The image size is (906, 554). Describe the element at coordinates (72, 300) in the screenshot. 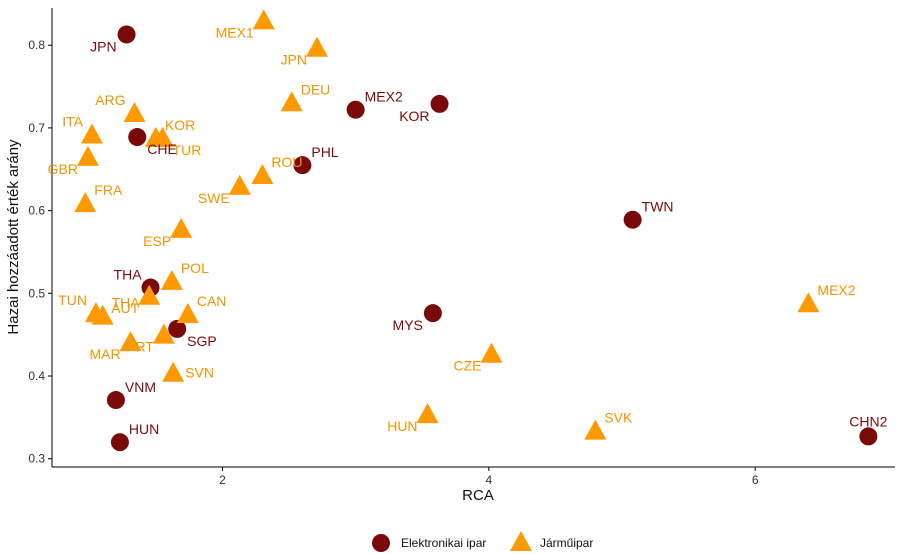

I see `point-label-automotive-tun: TUN` at that location.